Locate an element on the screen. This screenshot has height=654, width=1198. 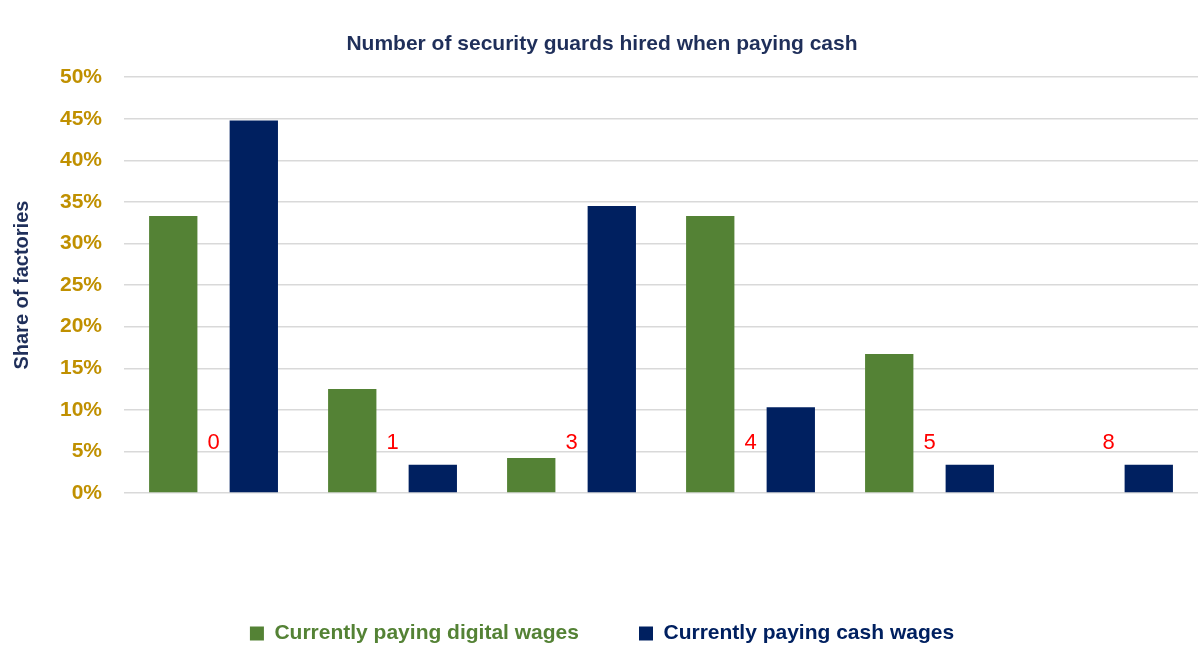
chart-title: Number of security guards hired when paying cash is located at coordinates (602, 43).